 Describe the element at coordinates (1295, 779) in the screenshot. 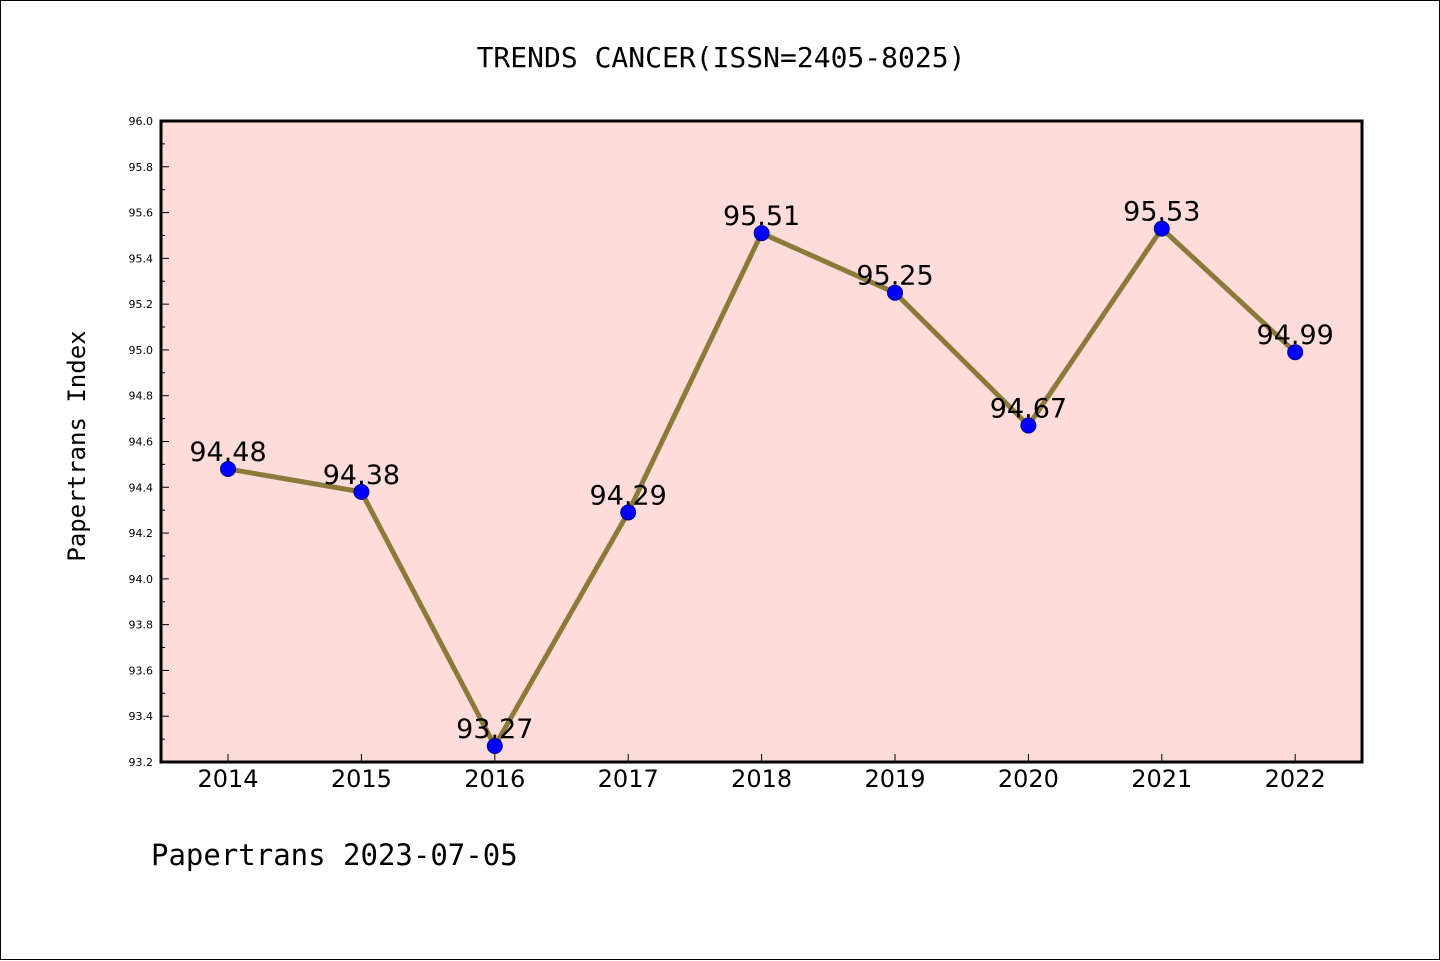

I see `x-tick-label: 2022` at that location.